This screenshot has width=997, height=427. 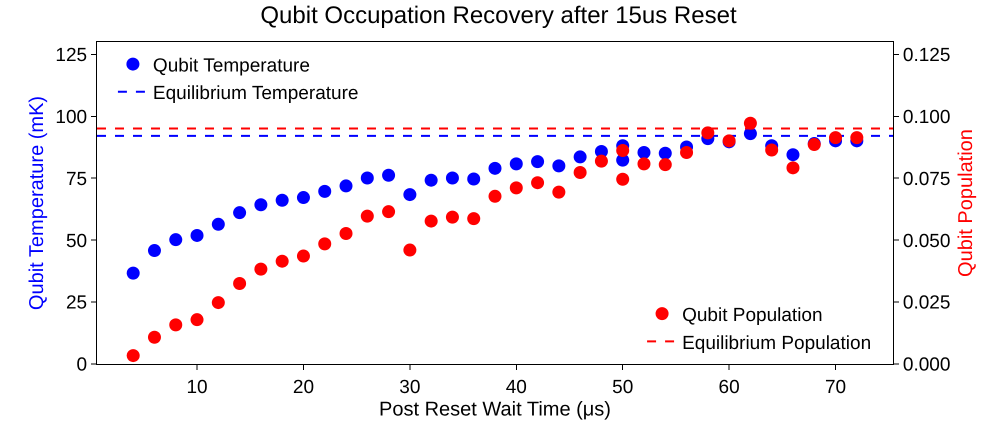 What do you see at coordinates (82, 365) in the screenshot?
I see `y-tick-label: 0` at bounding box center [82, 365].